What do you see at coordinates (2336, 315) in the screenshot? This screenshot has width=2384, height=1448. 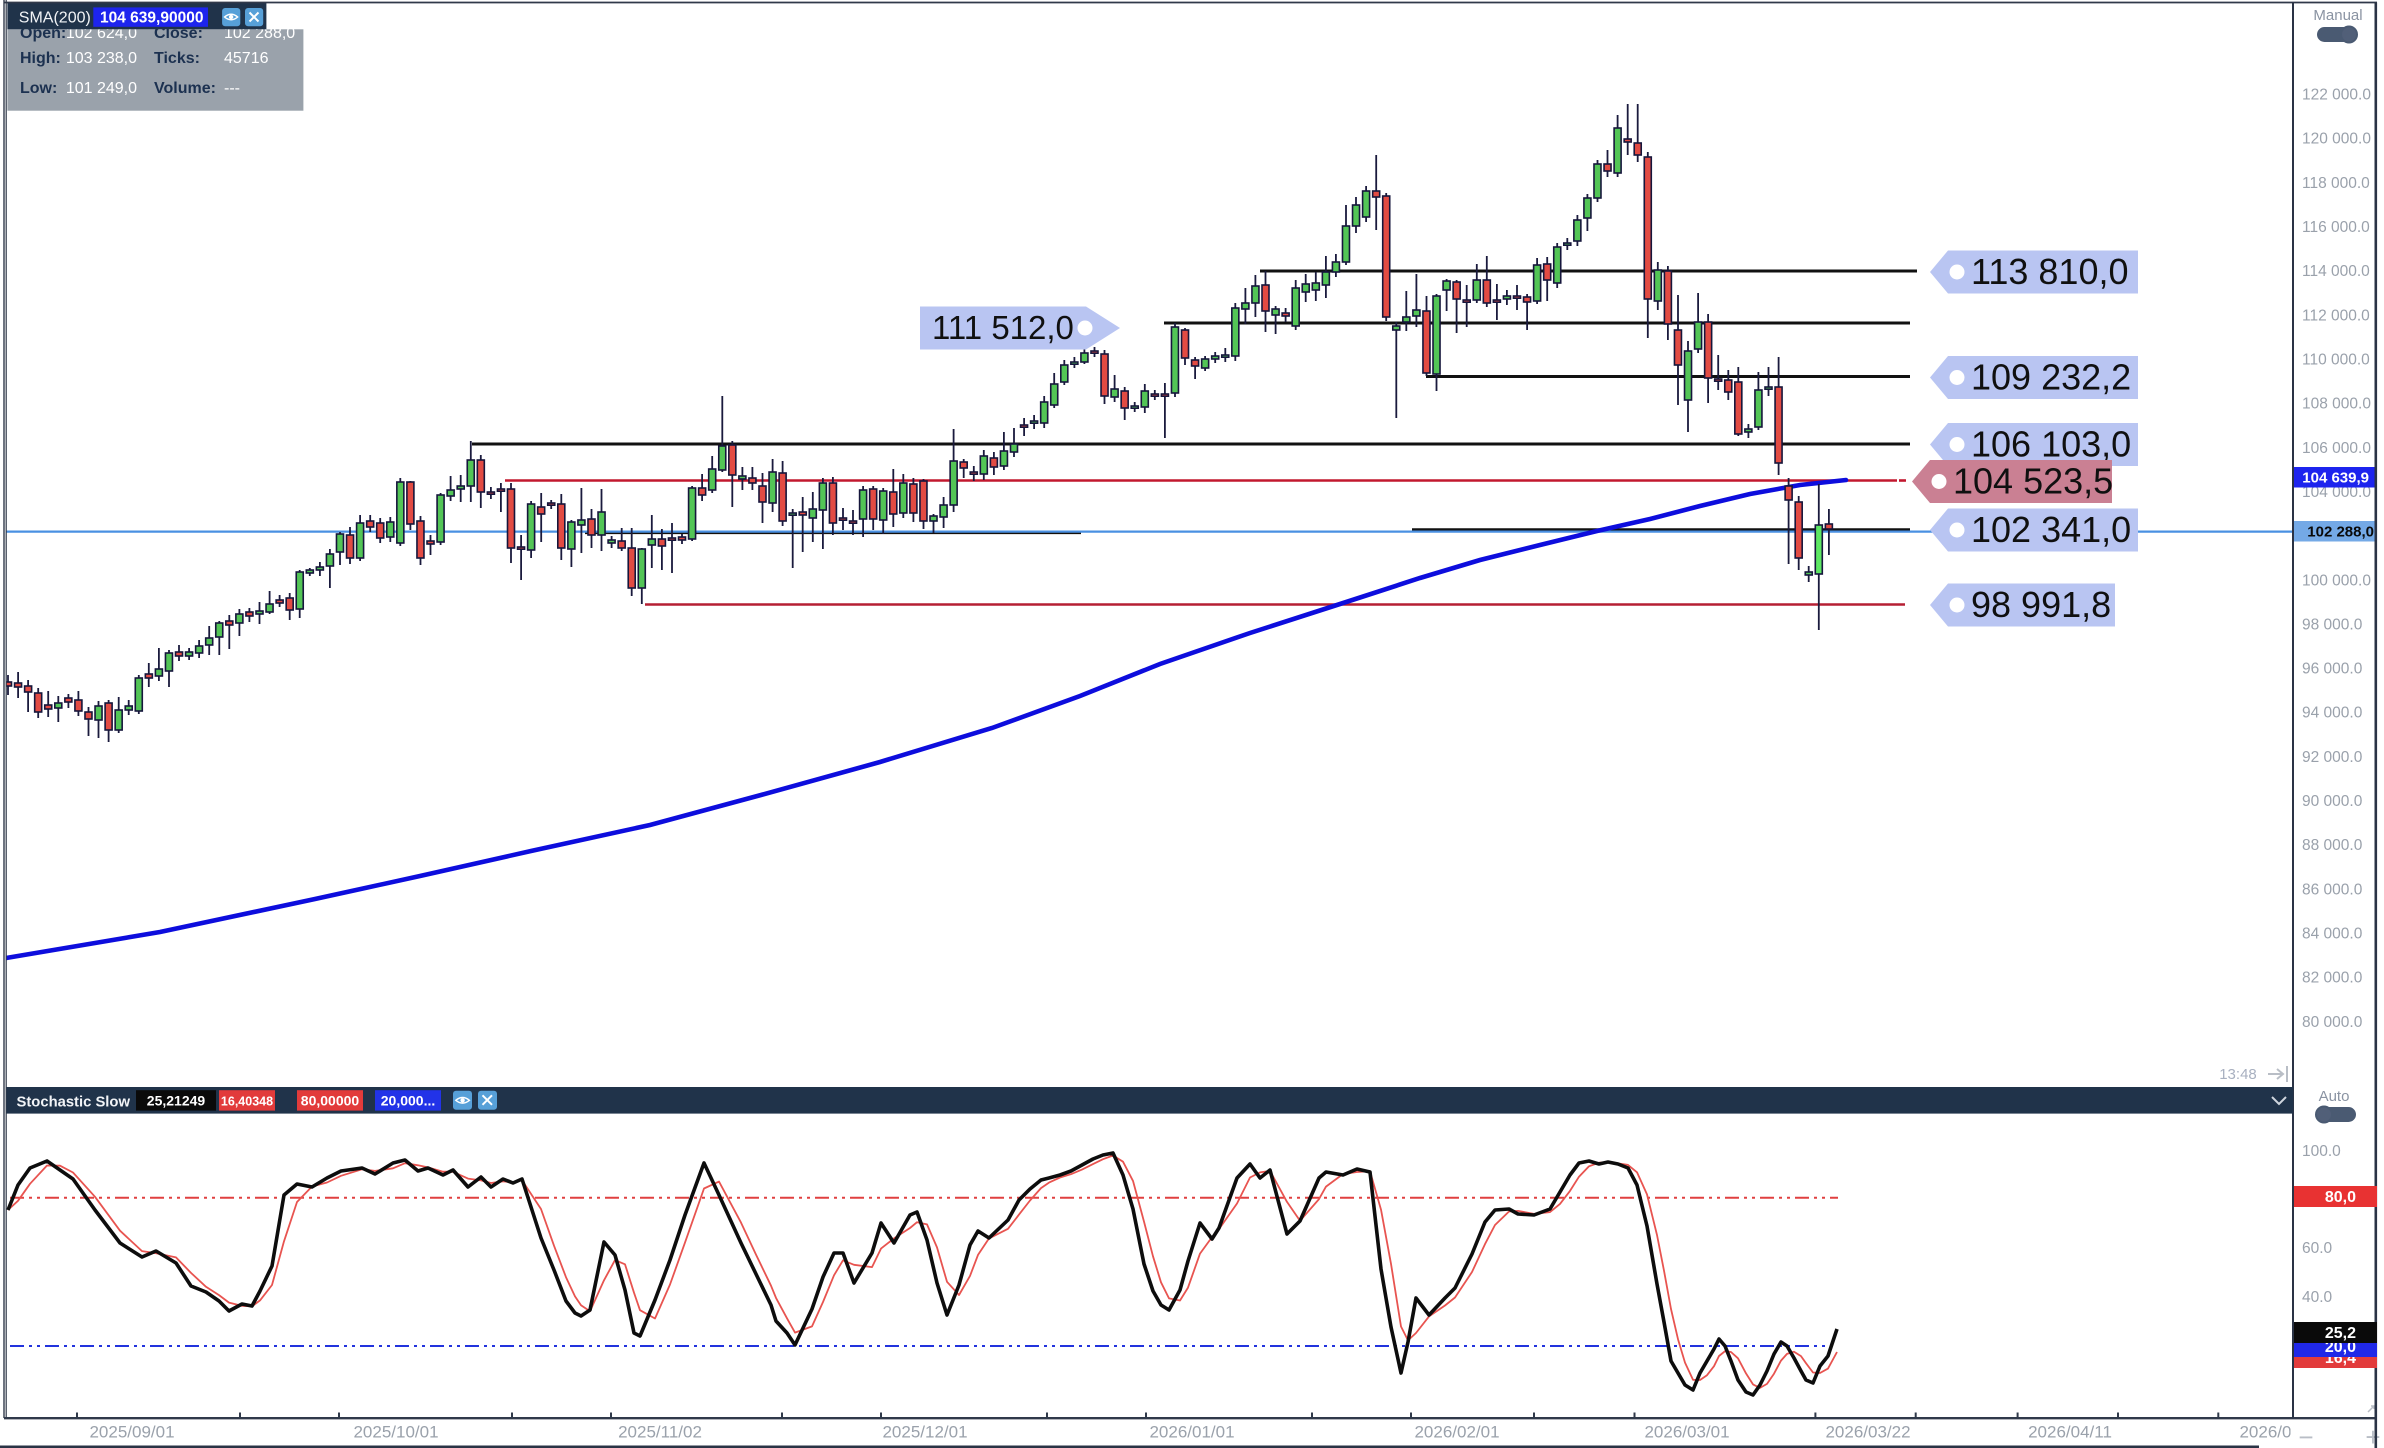 I see `svg-text: 112 000.0` at bounding box center [2336, 315].